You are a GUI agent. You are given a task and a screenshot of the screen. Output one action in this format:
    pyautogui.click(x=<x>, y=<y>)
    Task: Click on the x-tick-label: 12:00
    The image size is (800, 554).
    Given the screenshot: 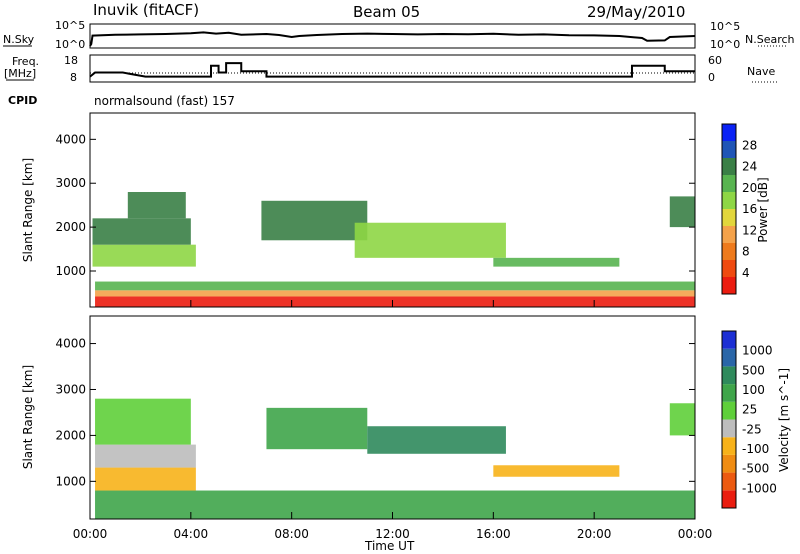 What is the action you would take?
    pyautogui.click(x=392, y=534)
    